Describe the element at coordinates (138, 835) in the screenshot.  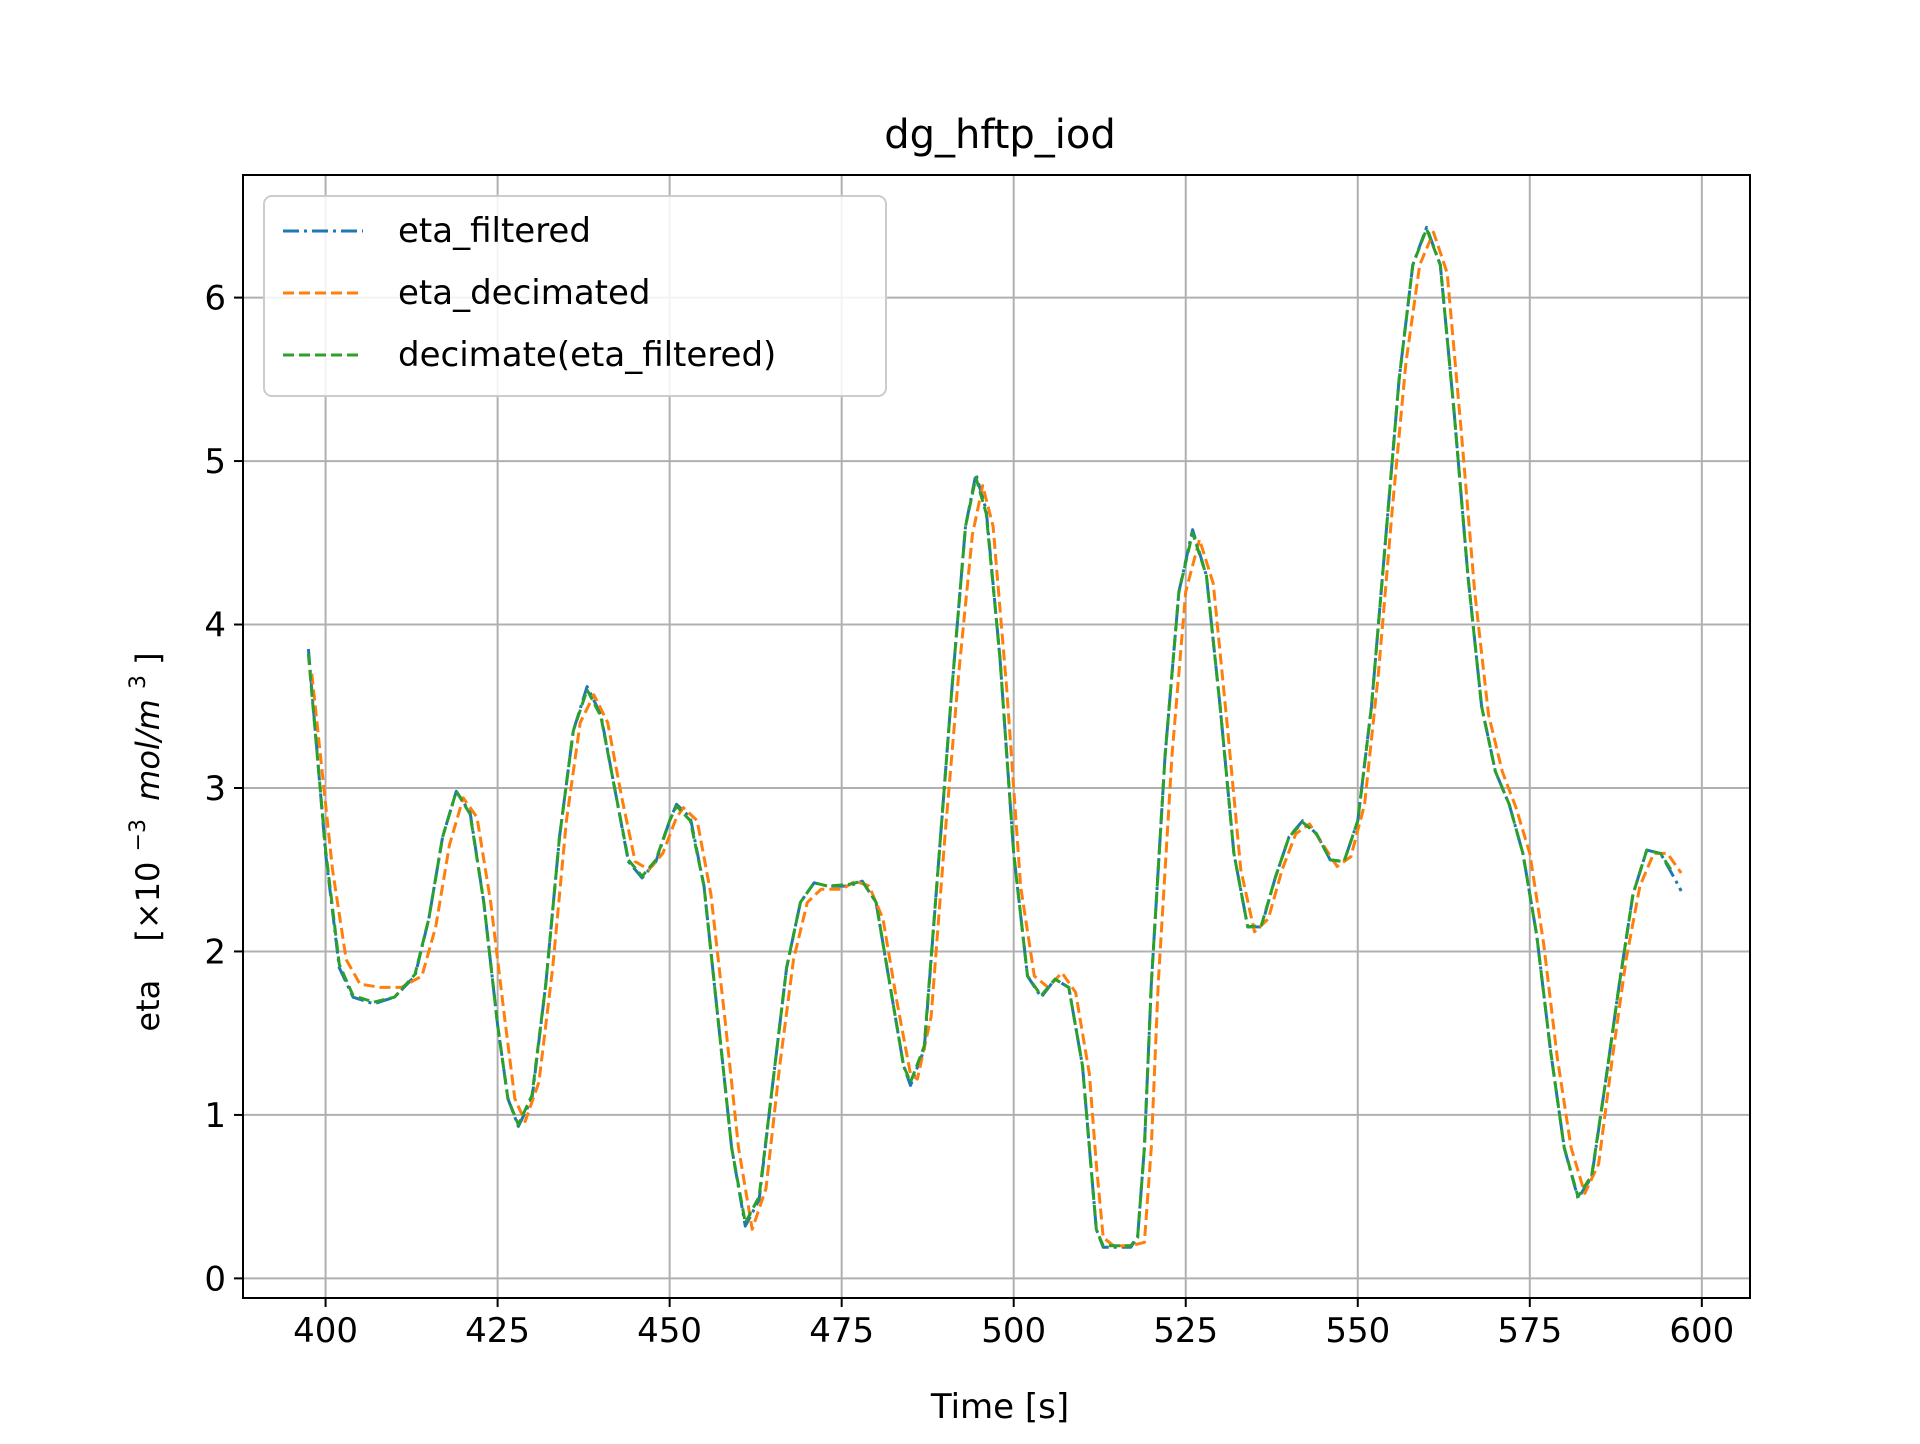
I see `y-axis-label-exponent: −3` at that location.